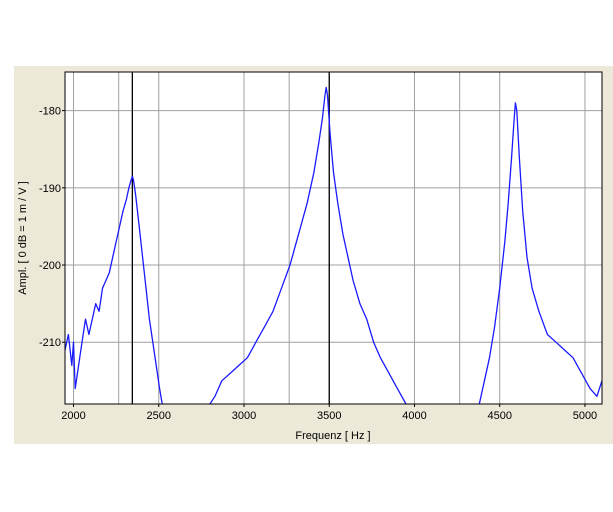  What do you see at coordinates (50, 266) in the screenshot?
I see `y-tick-label: -200` at bounding box center [50, 266].